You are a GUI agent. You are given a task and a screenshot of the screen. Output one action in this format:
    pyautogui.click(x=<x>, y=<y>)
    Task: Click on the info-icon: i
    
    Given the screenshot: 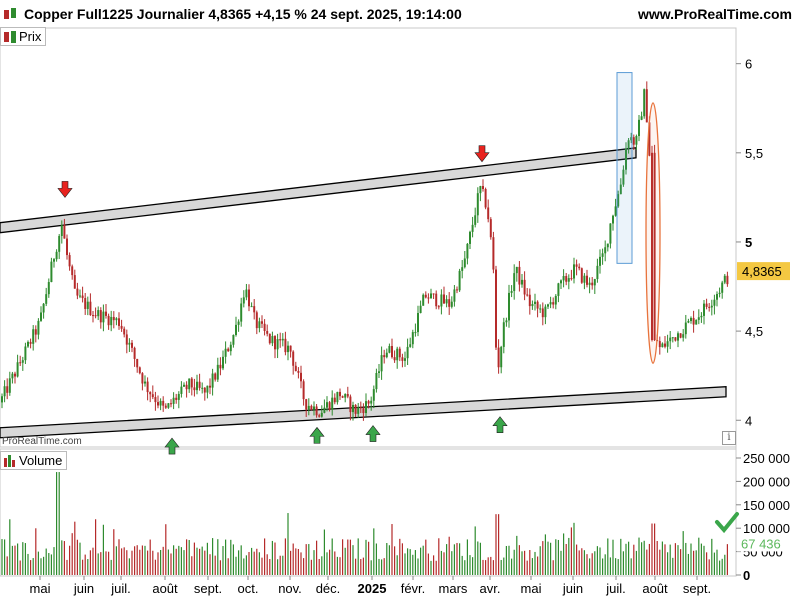 What is the action you would take?
    pyautogui.click(x=729, y=438)
    